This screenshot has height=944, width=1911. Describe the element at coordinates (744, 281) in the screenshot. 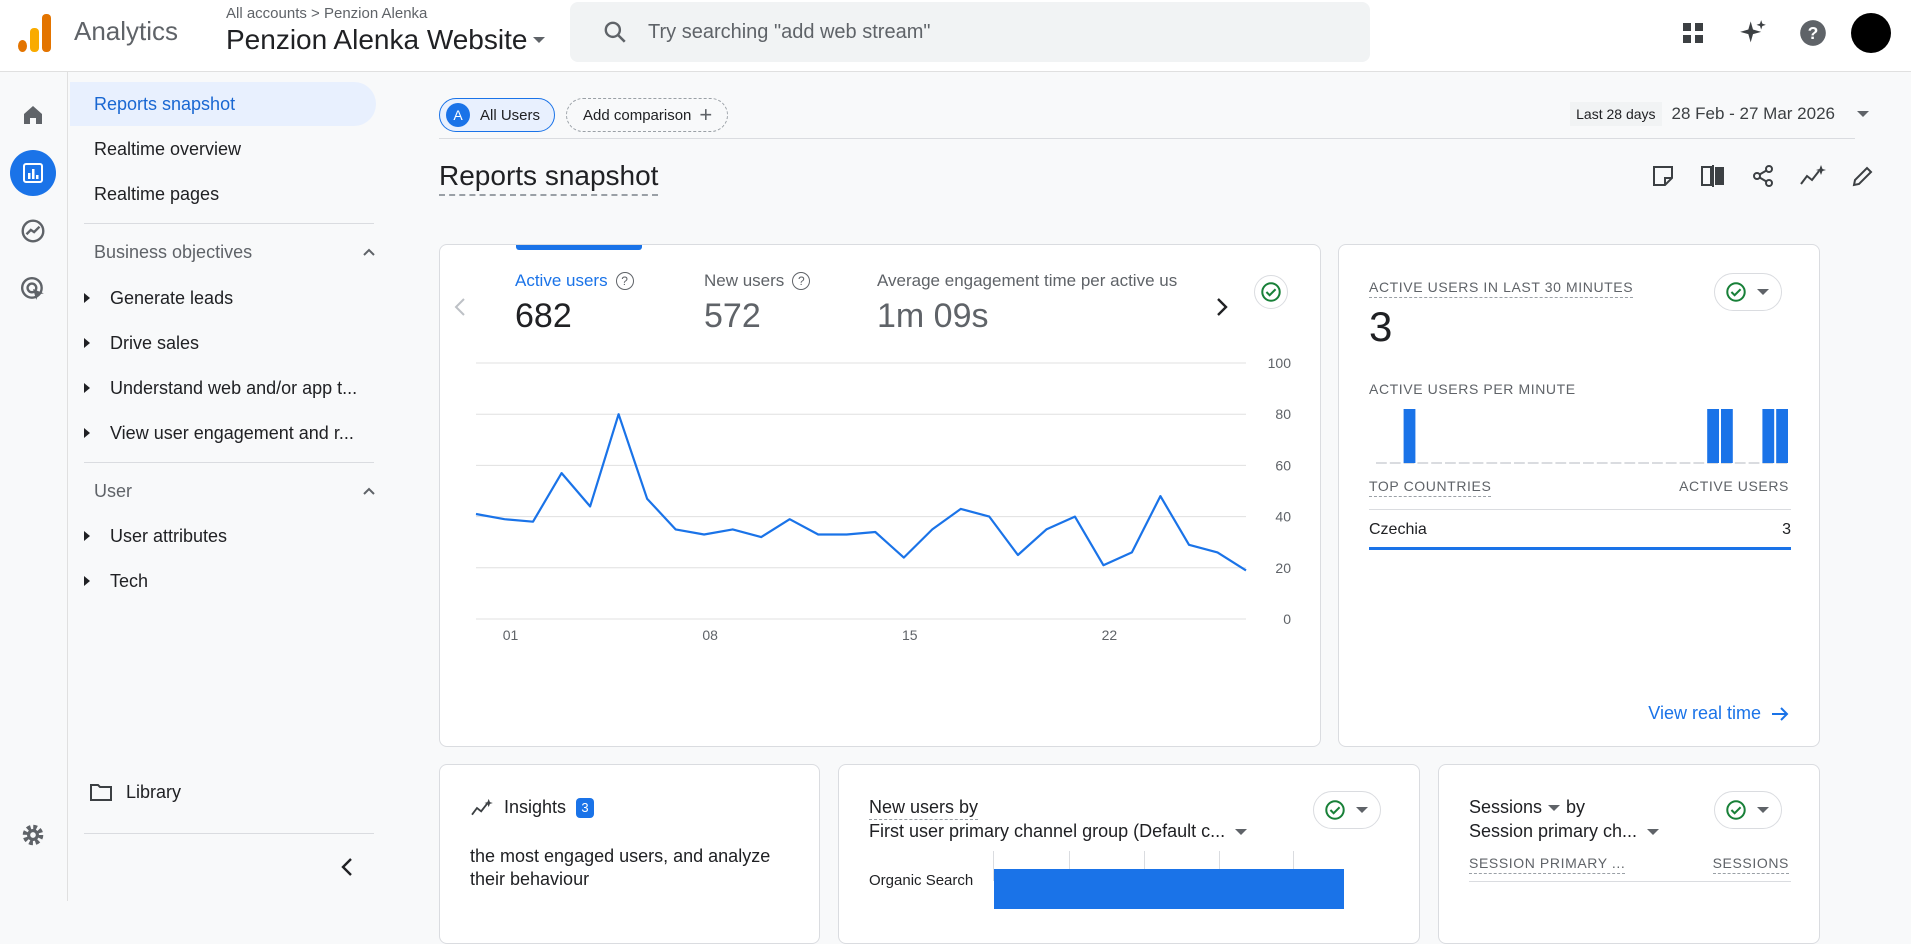

I see `metric-label: New users` at that location.